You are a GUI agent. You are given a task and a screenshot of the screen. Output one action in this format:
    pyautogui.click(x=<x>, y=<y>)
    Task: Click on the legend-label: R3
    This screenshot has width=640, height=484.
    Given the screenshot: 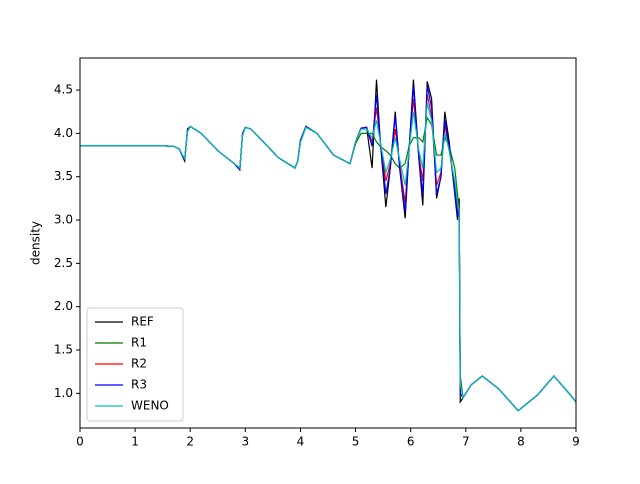 What is the action you would take?
    pyautogui.click(x=139, y=385)
    